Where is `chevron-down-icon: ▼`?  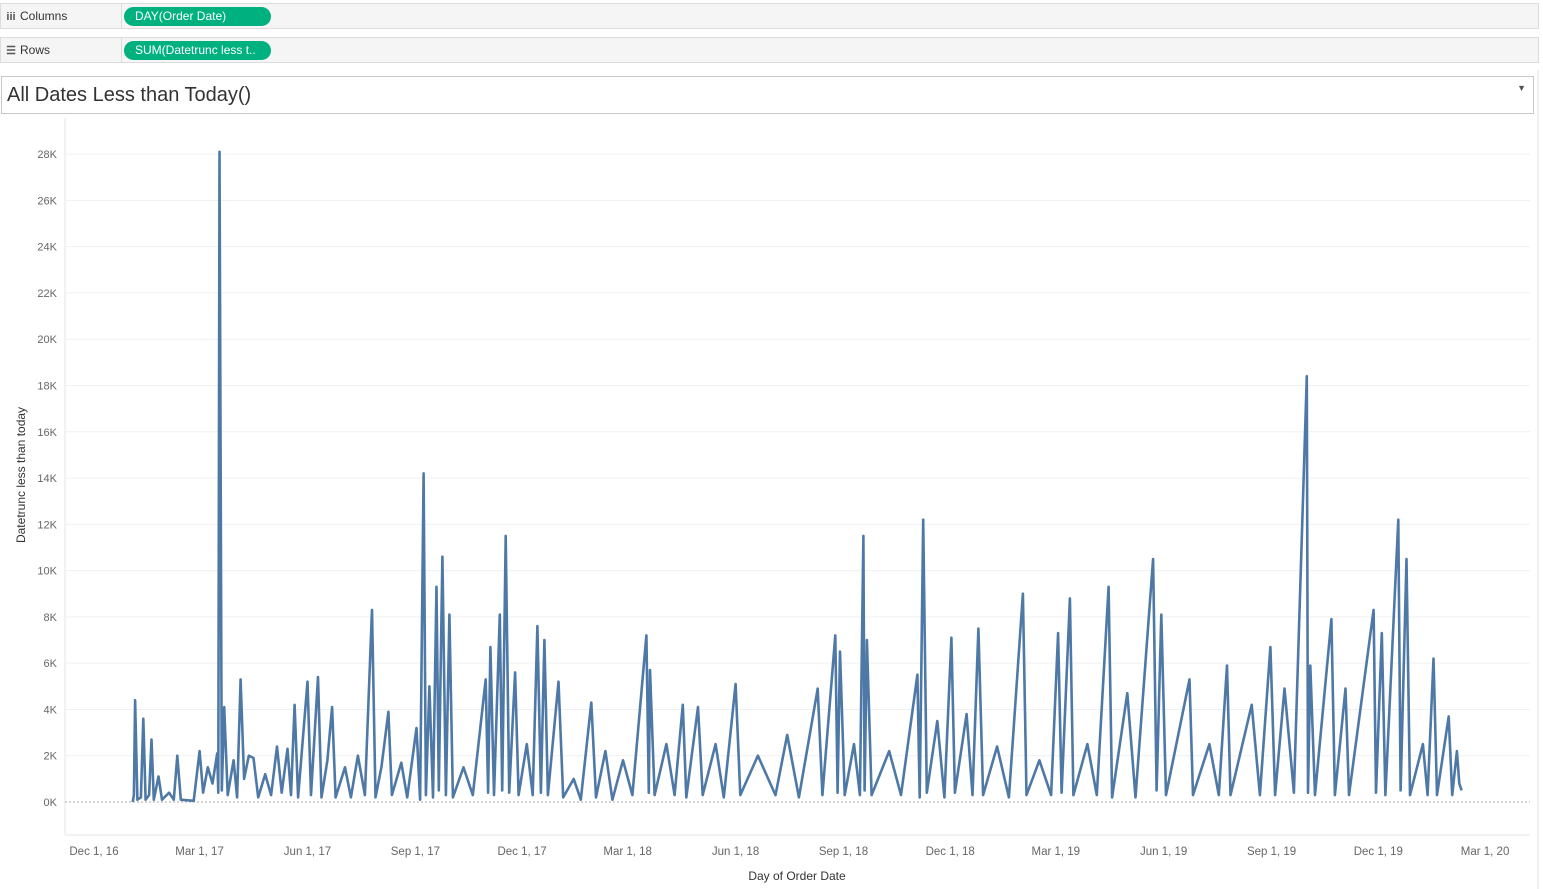 chevron-down-icon: ▼ is located at coordinates (1521, 88).